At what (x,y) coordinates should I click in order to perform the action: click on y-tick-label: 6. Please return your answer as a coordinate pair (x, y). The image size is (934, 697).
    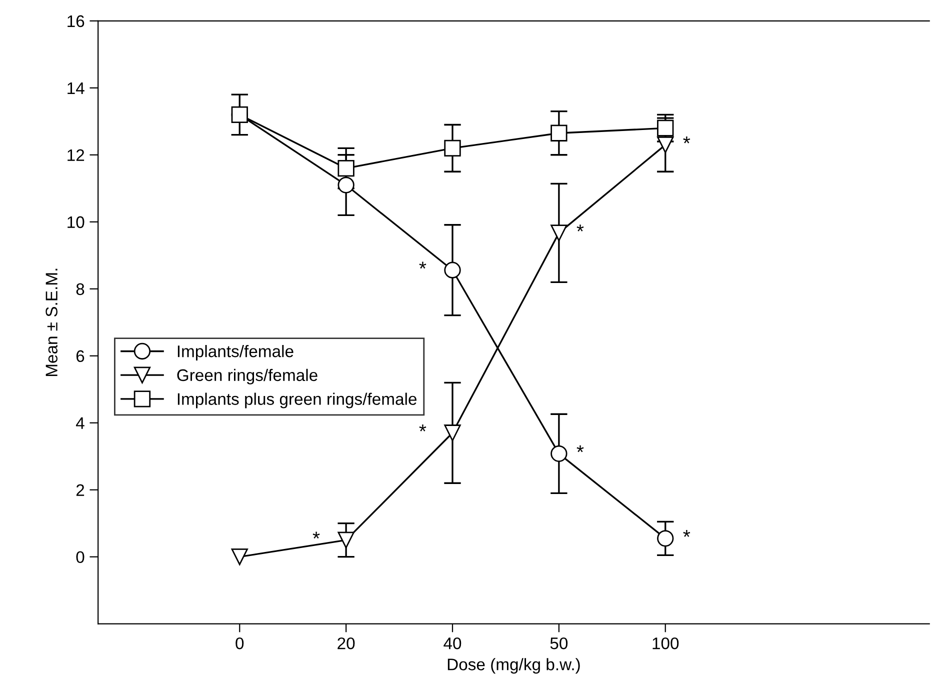
    Looking at the image, I should click on (80, 356).